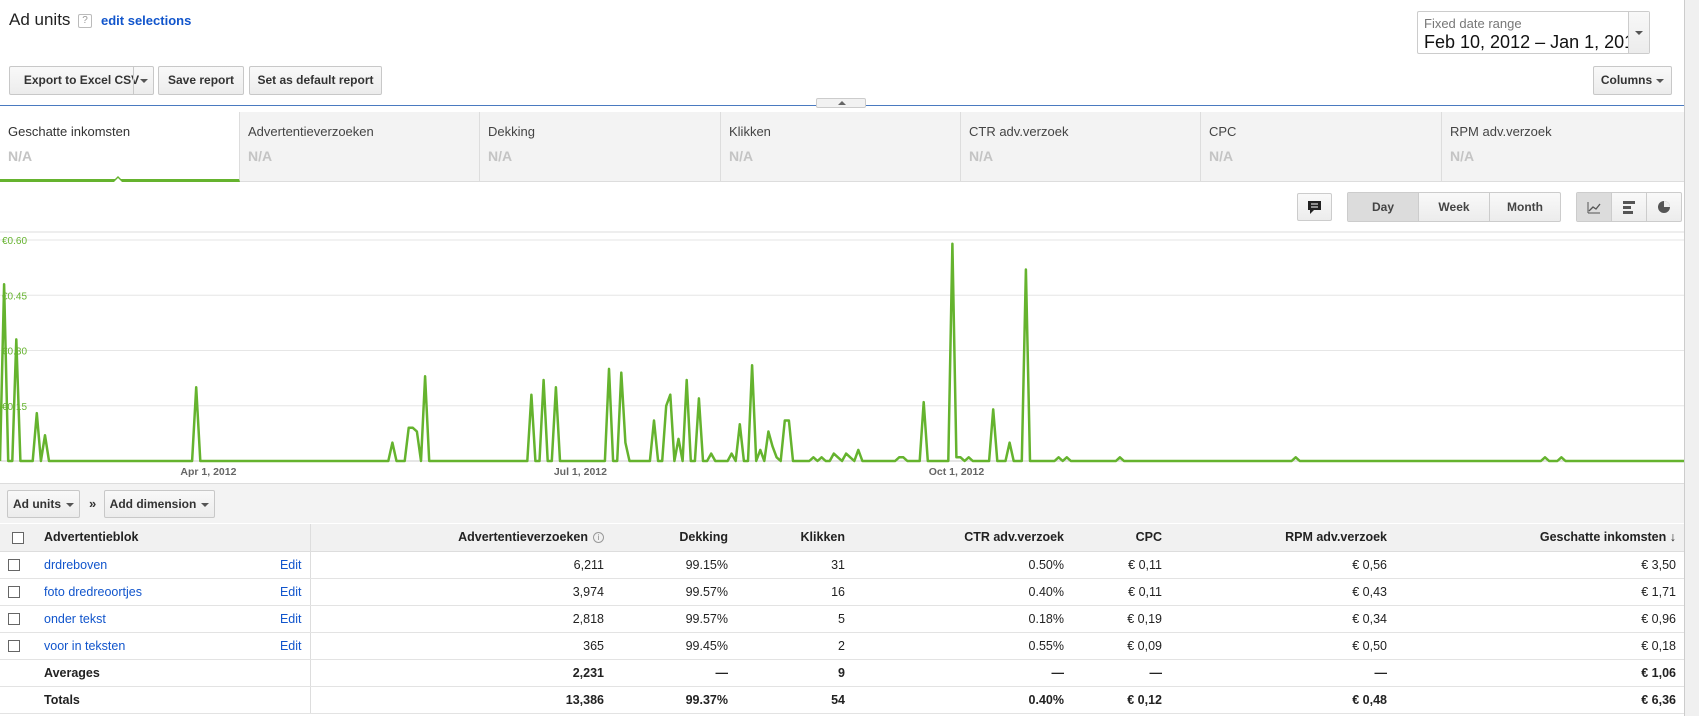 This screenshot has width=1699, height=716. I want to click on bar-chart-view-button, so click(1629, 207).